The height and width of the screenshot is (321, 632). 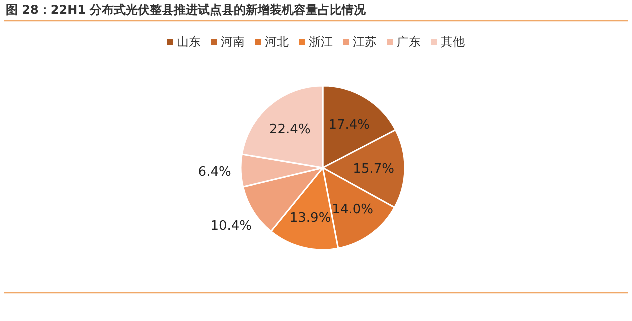 I want to click on legend-label: 河南, so click(x=233, y=42).